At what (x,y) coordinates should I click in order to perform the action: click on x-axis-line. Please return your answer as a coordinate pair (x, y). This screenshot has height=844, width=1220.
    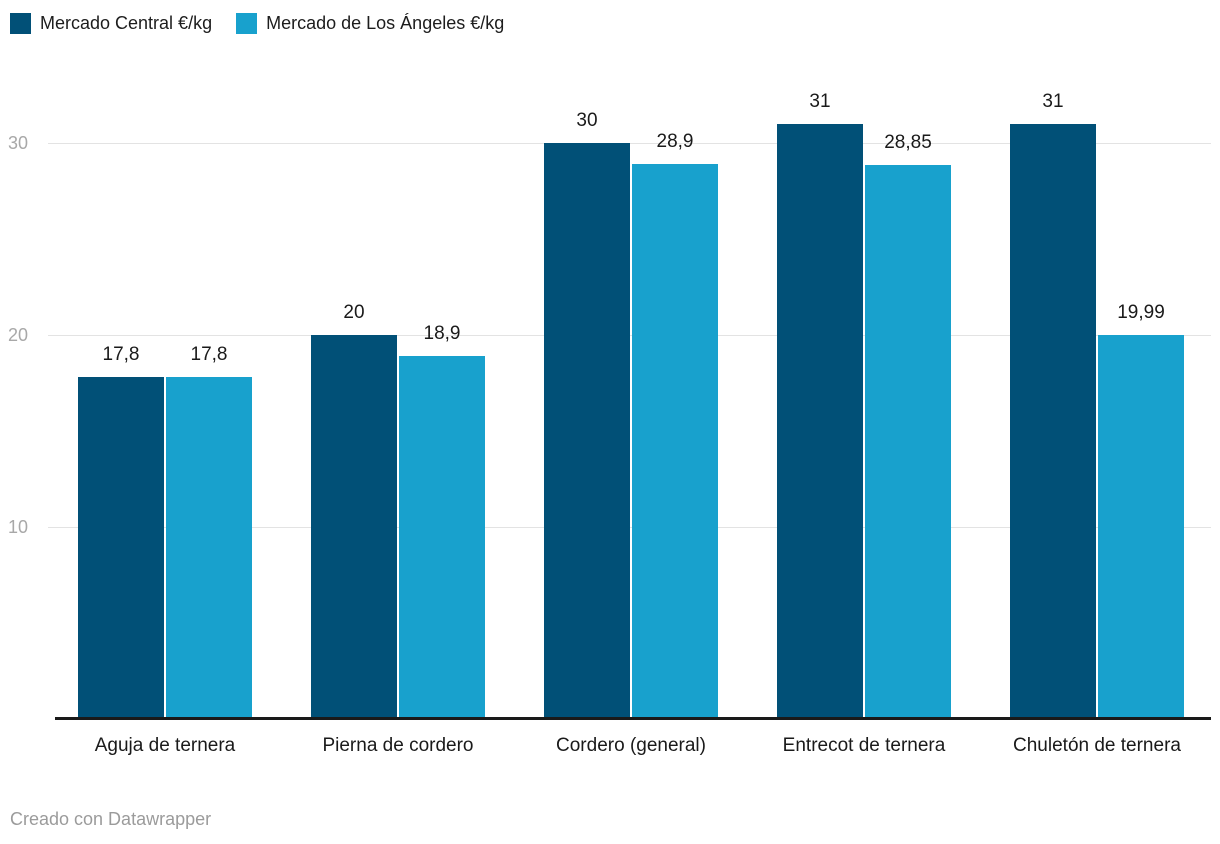
    Looking at the image, I should click on (633, 718).